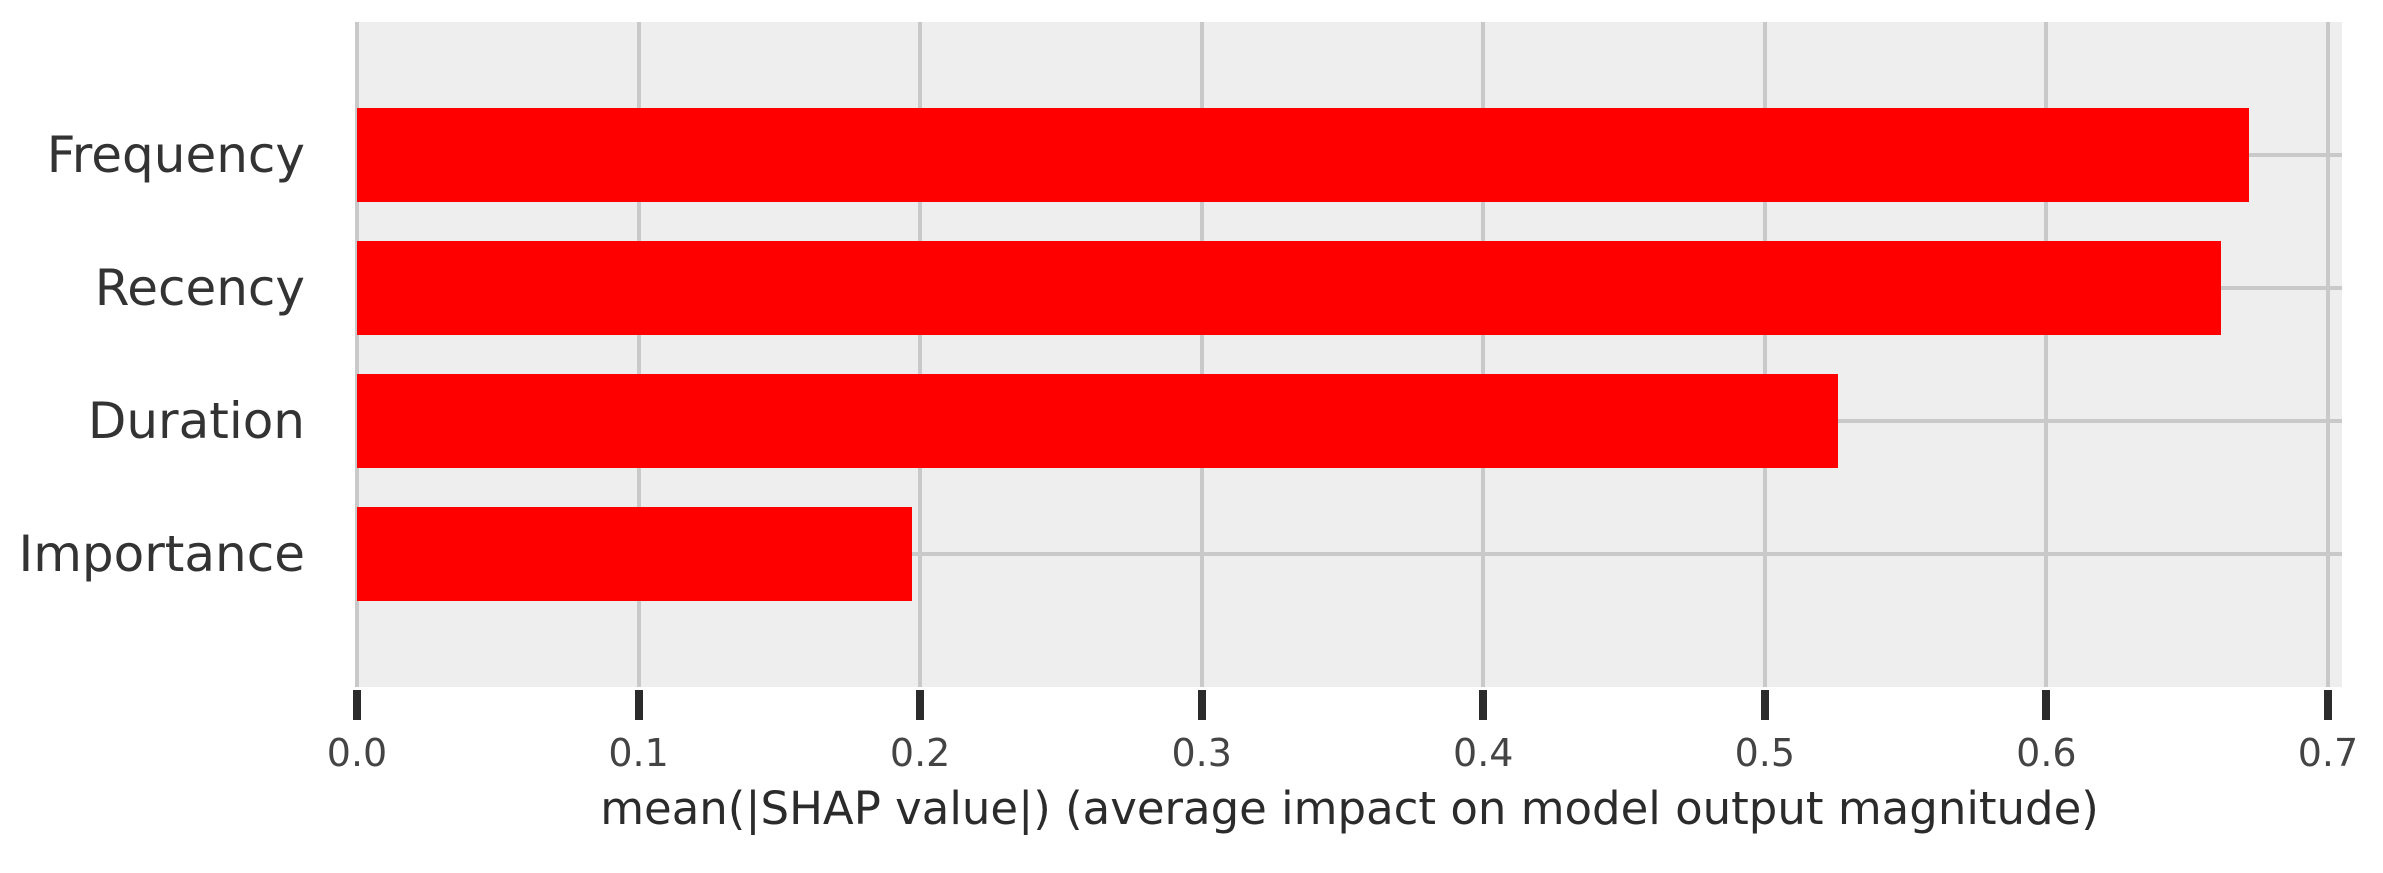 Image resolution: width=2383 pixels, height=873 pixels. I want to click on y-axis-labels: Frequency Recency Duration Importance, so click(152, 354).